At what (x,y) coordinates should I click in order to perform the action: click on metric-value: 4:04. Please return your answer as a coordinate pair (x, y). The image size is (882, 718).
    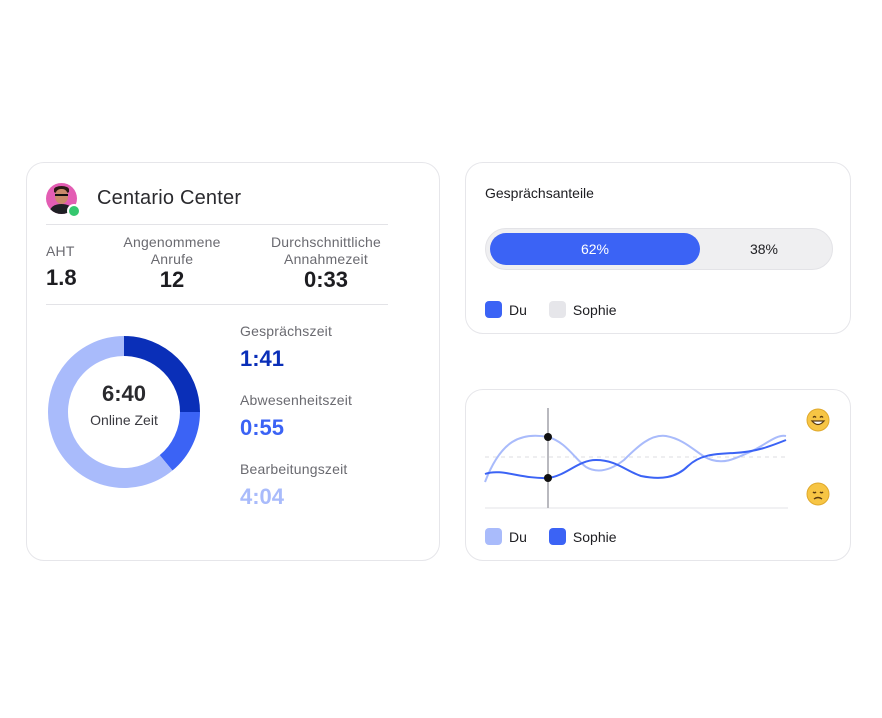
    Looking at the image, I should click on (262, 496).